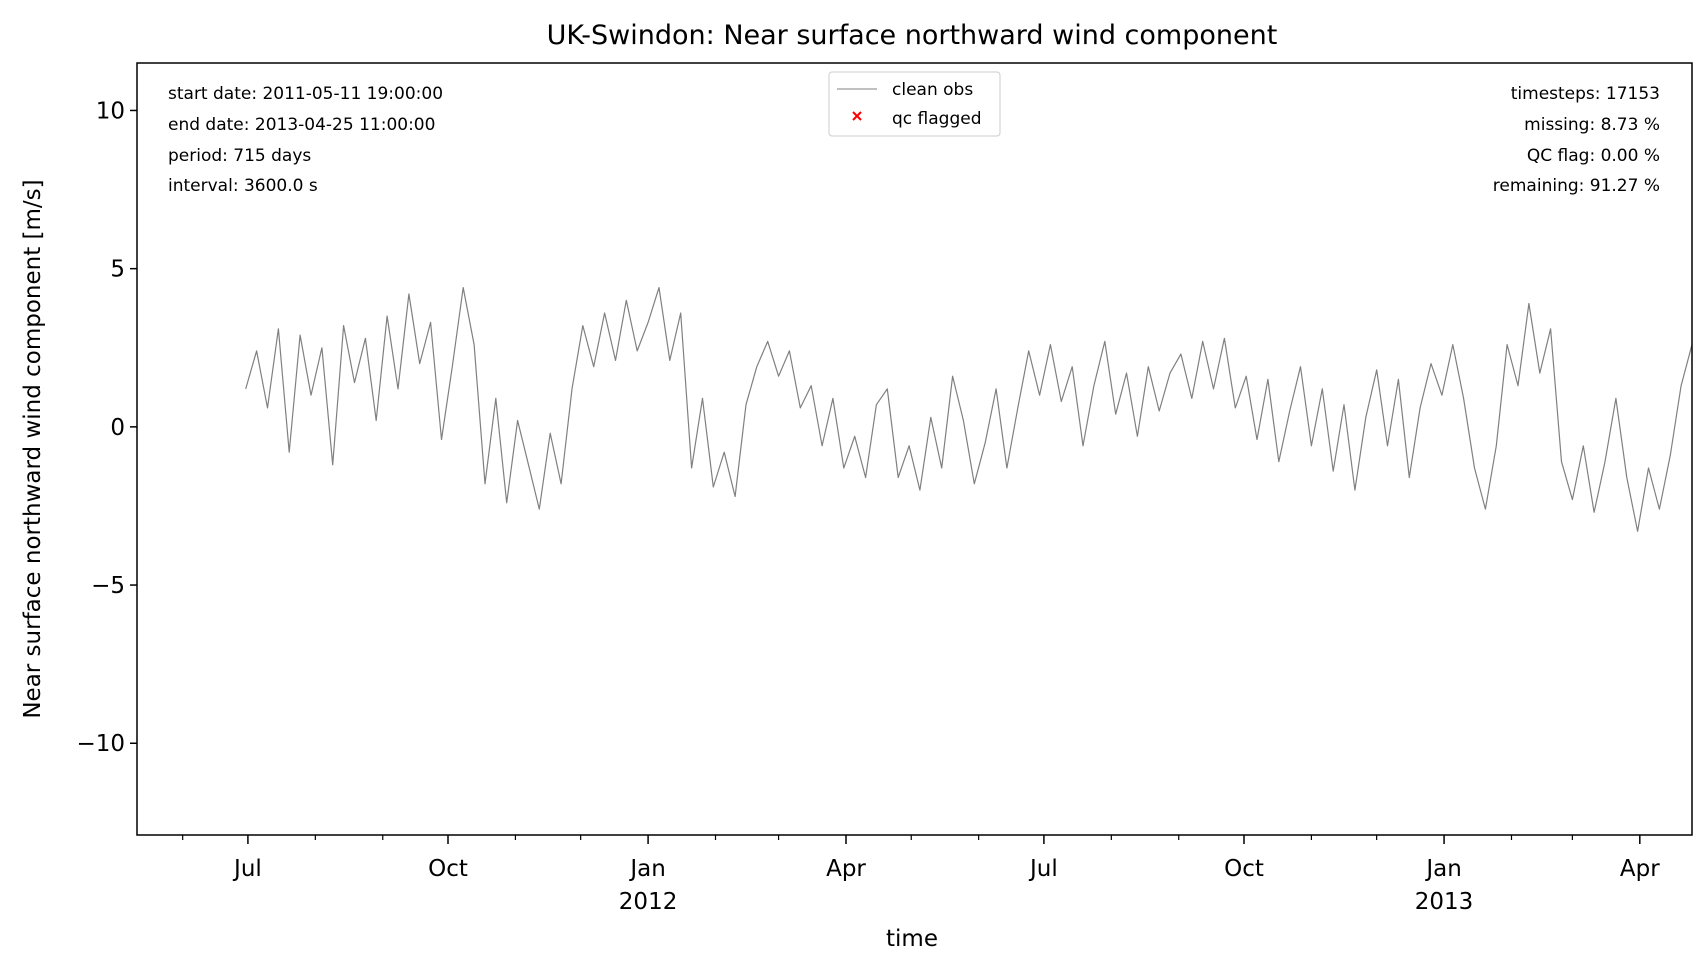 The image size is (1707, 971). Describe the element at coordinates (648, 902) in the screenshot. I see `x-tick-year-label: 2012` at that location.